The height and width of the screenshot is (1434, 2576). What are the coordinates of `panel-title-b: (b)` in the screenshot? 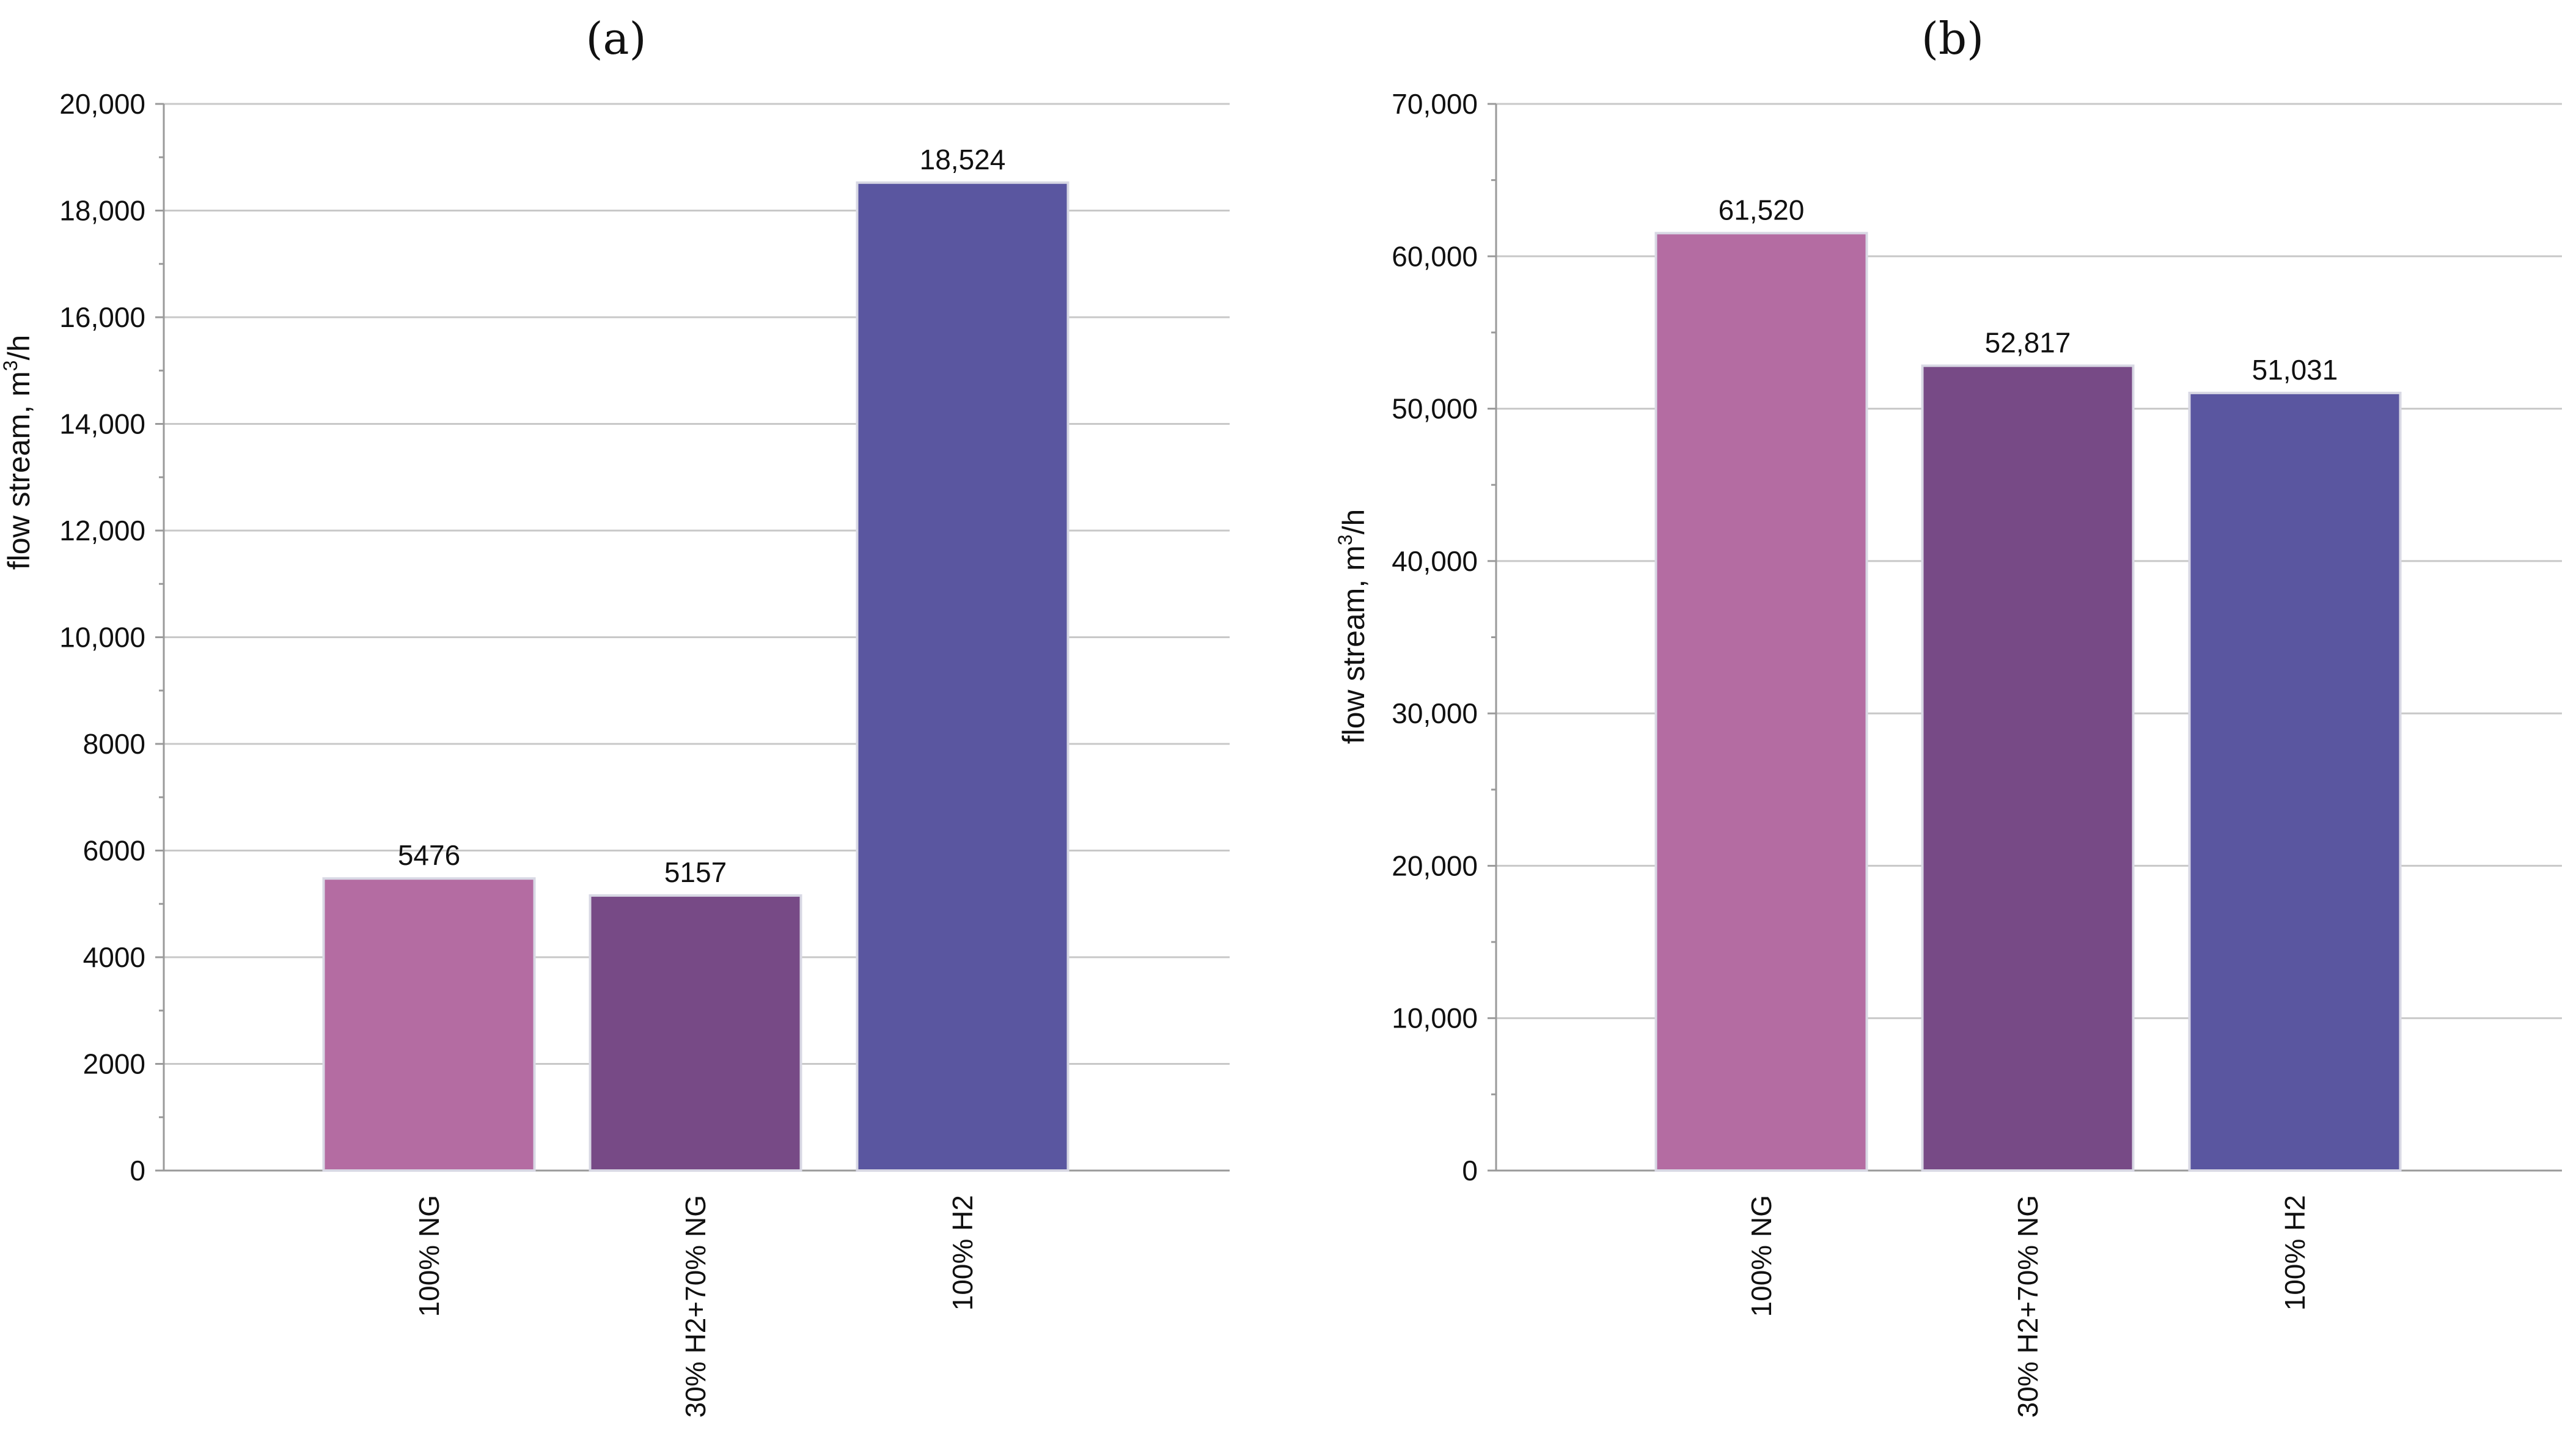 It's located at (1952, 38).